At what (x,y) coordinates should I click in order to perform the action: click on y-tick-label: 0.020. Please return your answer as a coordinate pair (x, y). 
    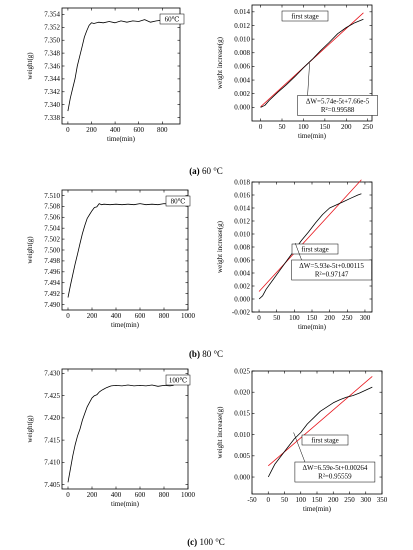
    Looking at the image, I should click on (242, 393).